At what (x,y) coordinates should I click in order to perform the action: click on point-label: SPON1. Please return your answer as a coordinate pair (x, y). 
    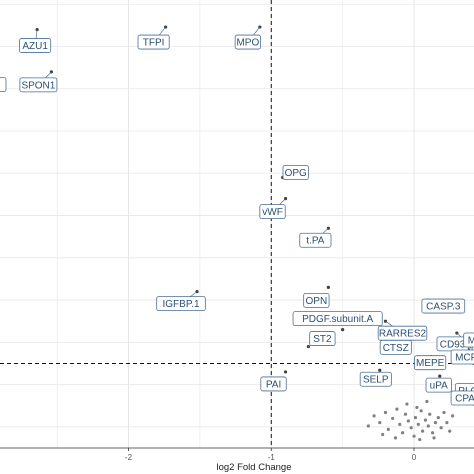
    Looking at the image, I should click on (38, 82).